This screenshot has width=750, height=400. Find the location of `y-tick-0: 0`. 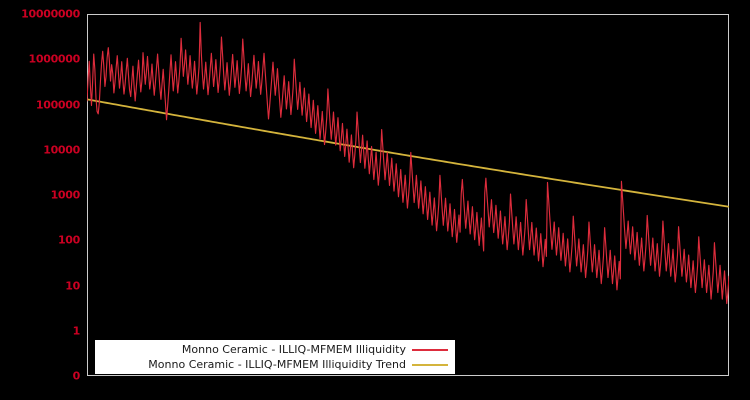

y-tick-0: 0 is located at coordinates (76, 376).